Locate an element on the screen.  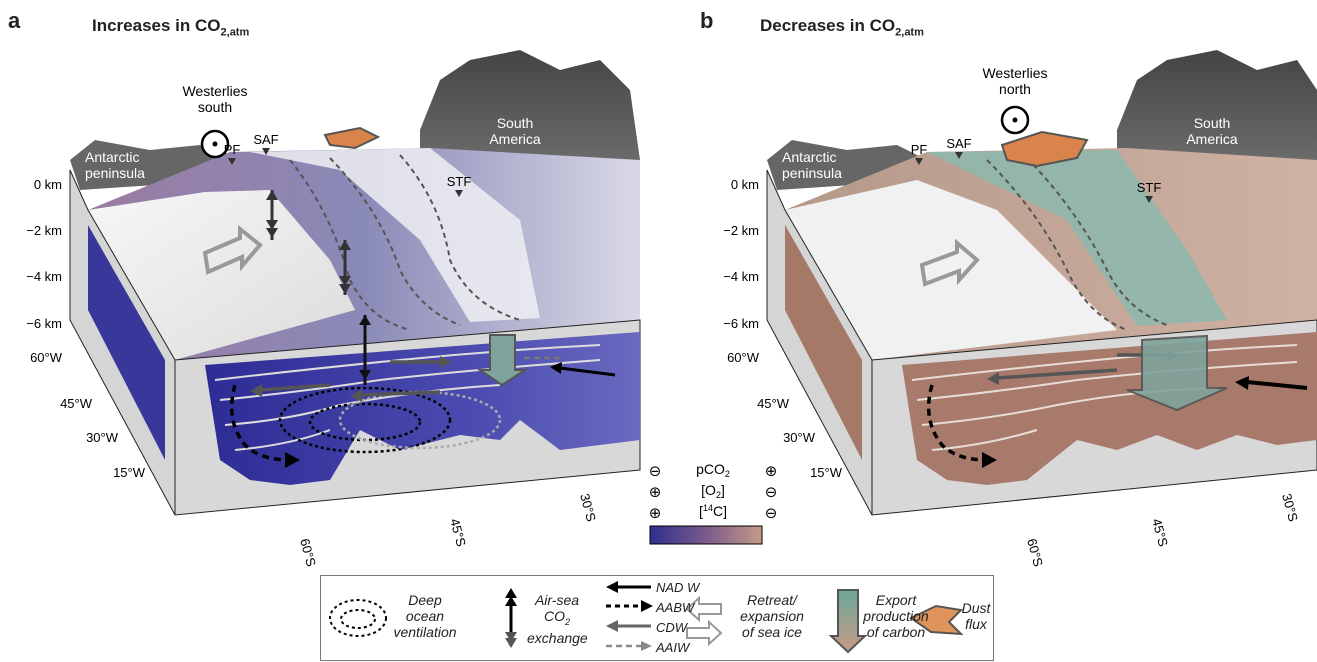
svg-text: −4 km is located at coordinates (741, 276).